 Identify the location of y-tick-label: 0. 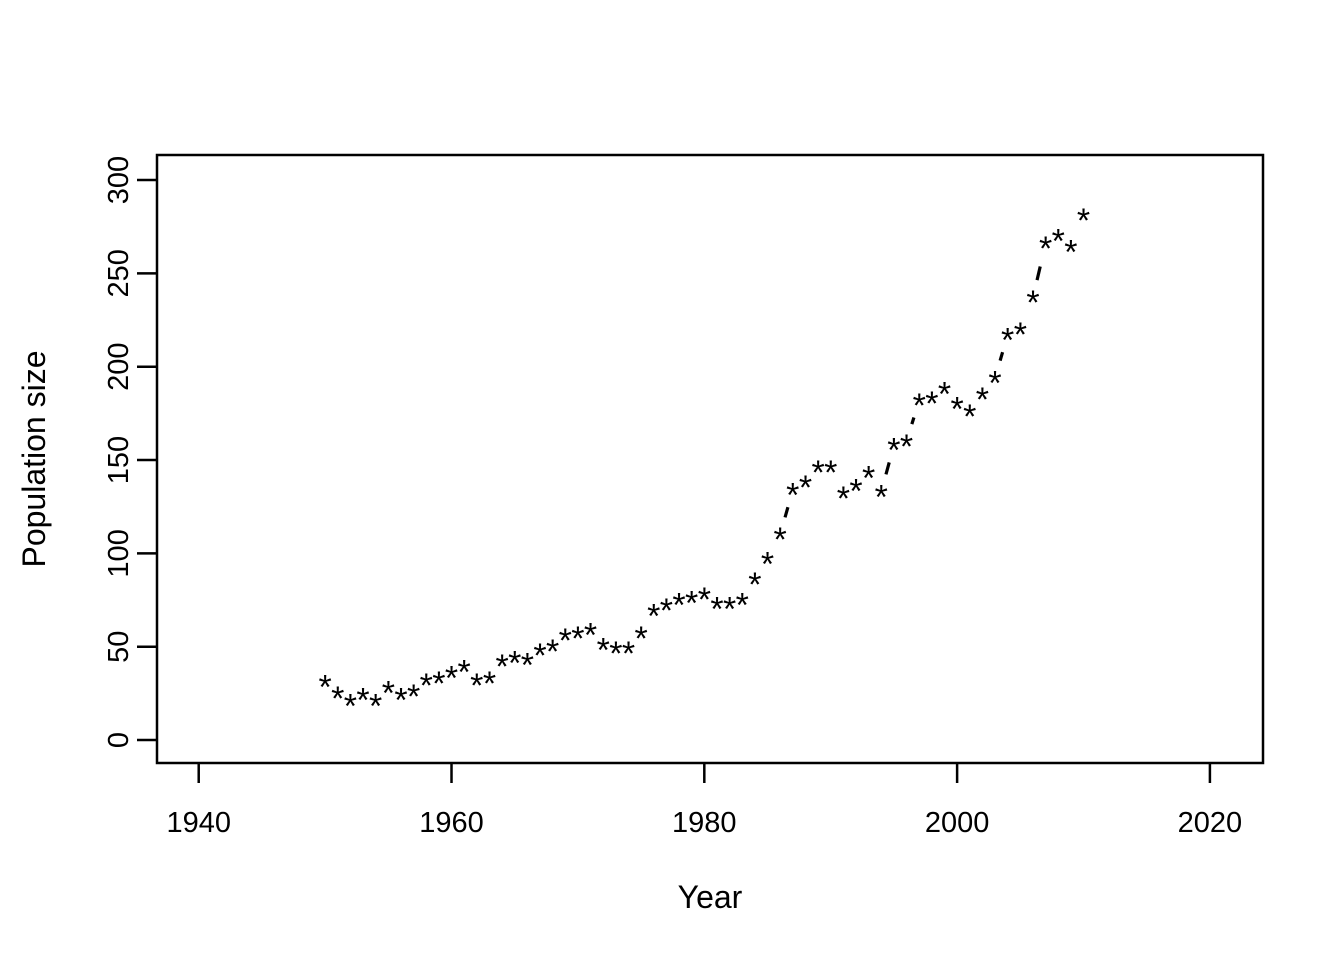
(119, 740).